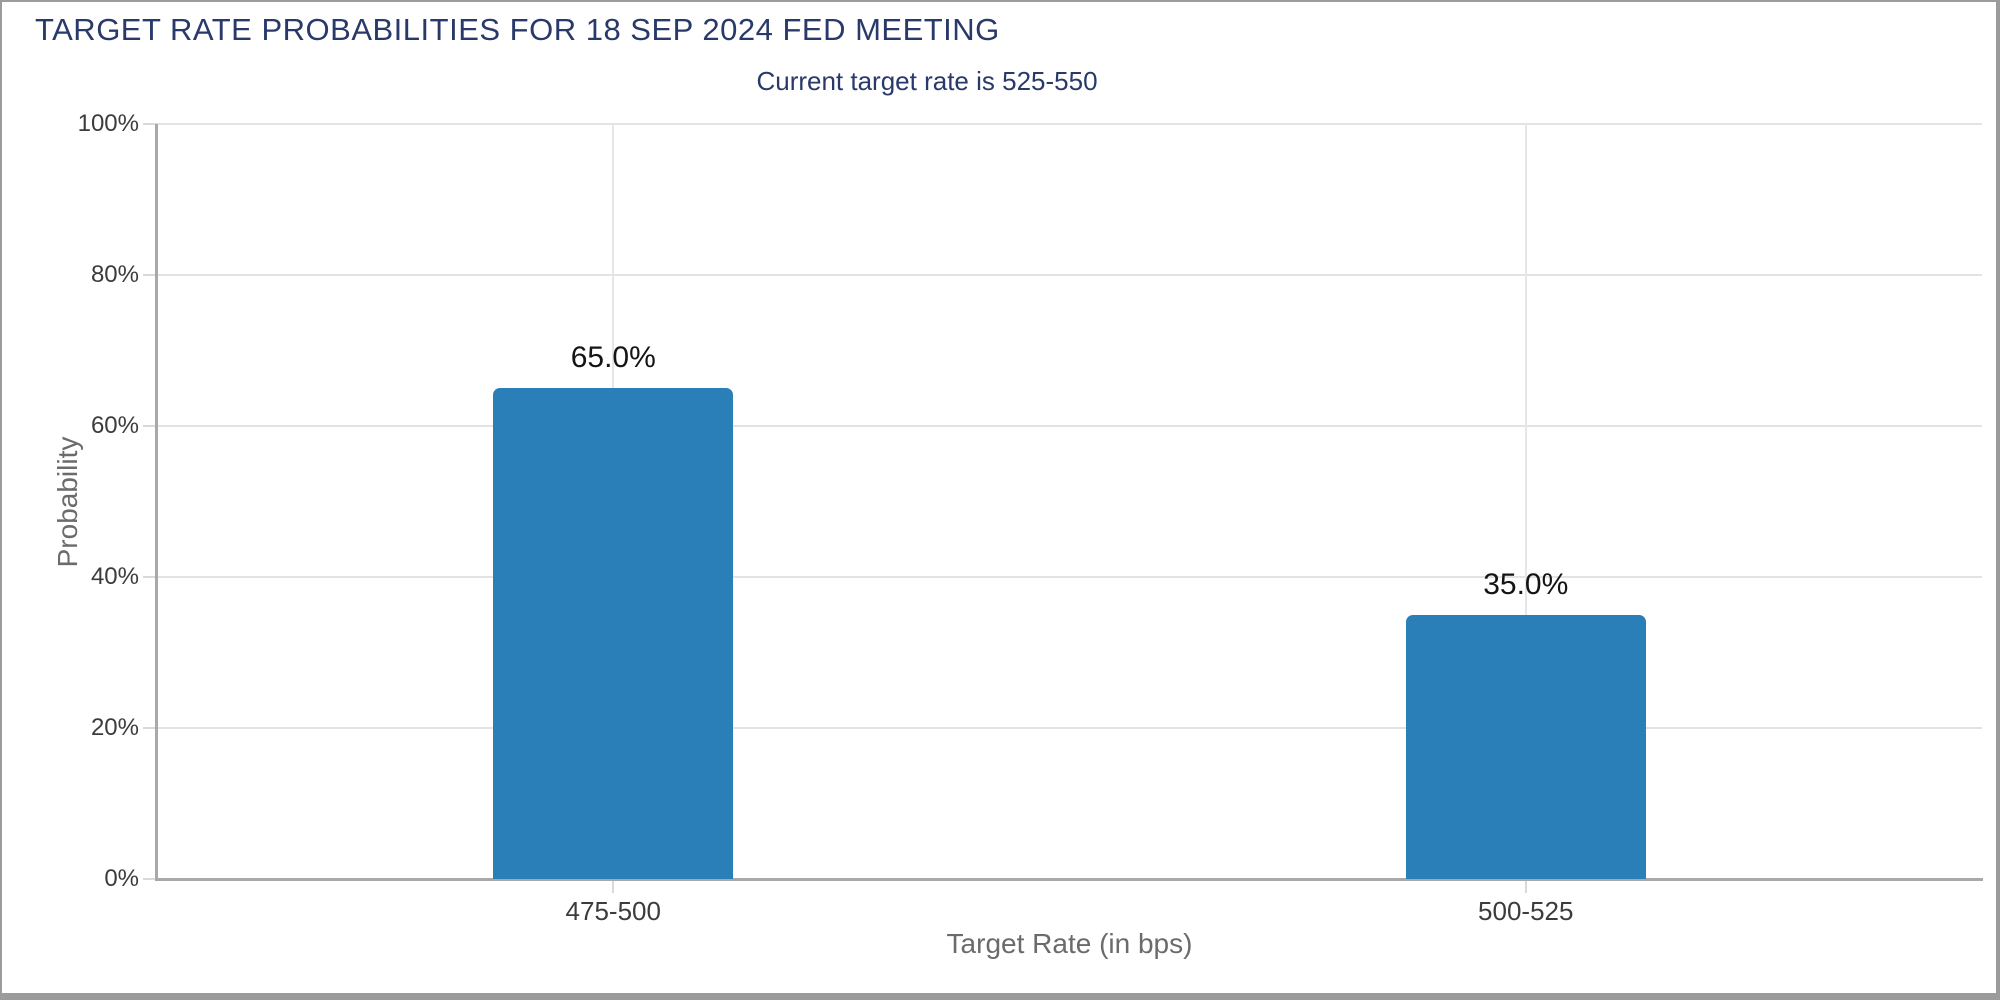  What do you see at coordinates (121, 878) in the screenshot?
I see `y-tick-label: 0%` at bounding box center [121, 878].